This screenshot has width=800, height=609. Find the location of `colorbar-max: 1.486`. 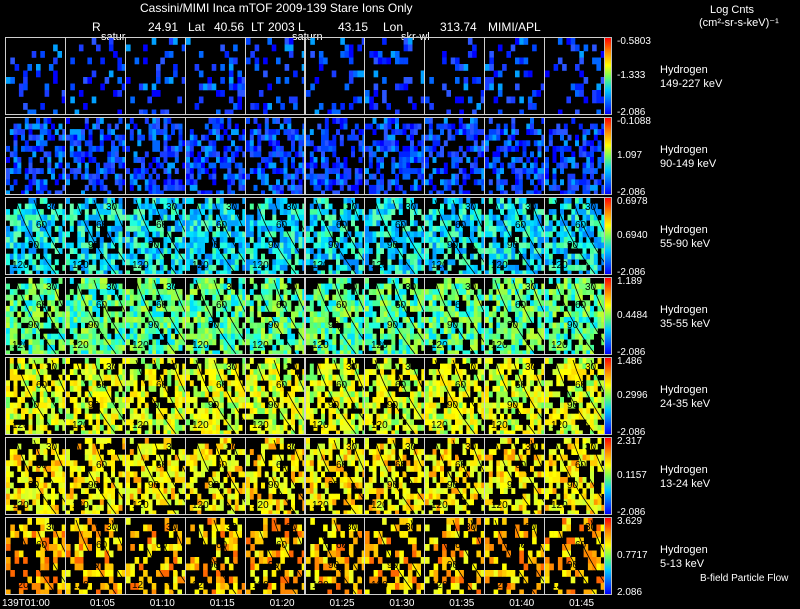

colorbar-max: 1.486 is located at coordinates (630, 361).